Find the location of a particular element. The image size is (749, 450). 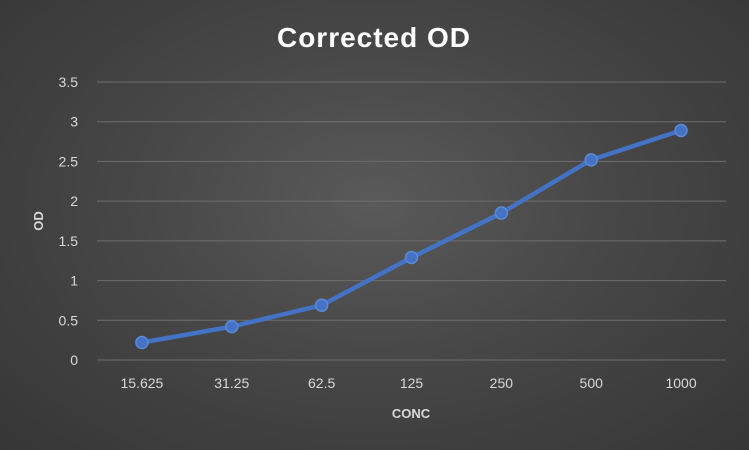

y-tick-label: 3 is located at coordinates (74, 122).